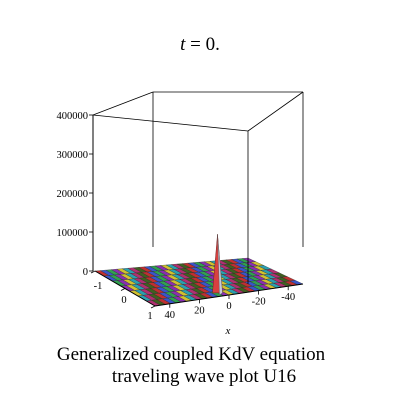 The height and width of the screenshot is (400, 400). Describe the element at coordinates (183, 44) in the screenshot. I see `title-variable: t` at that location.